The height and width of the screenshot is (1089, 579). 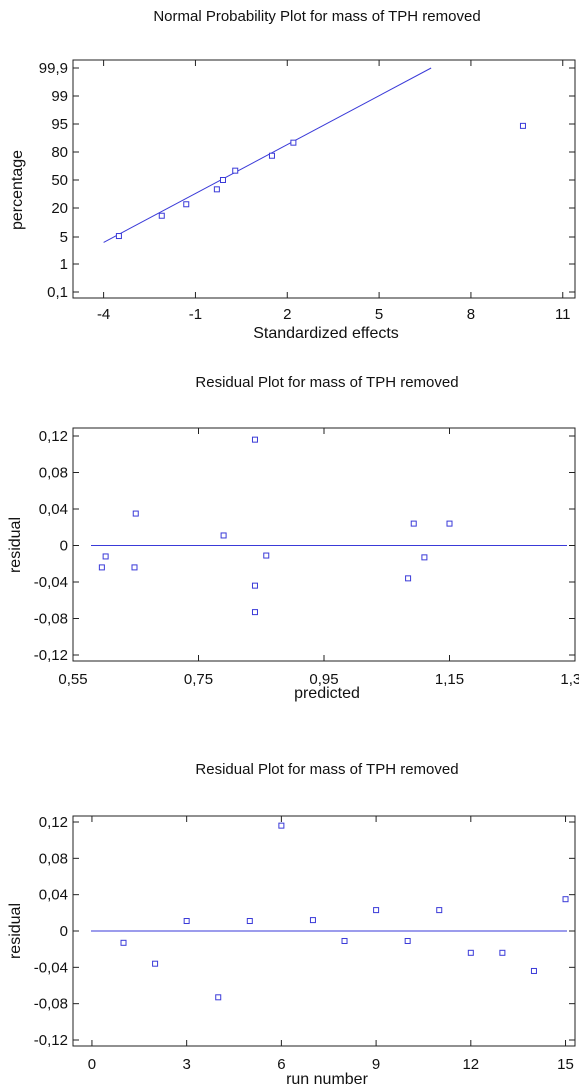 What do you see at coordinates (17, 190) in the screenshot?
I see `y-axis-label: percentage` at bounding box center [17, 190].